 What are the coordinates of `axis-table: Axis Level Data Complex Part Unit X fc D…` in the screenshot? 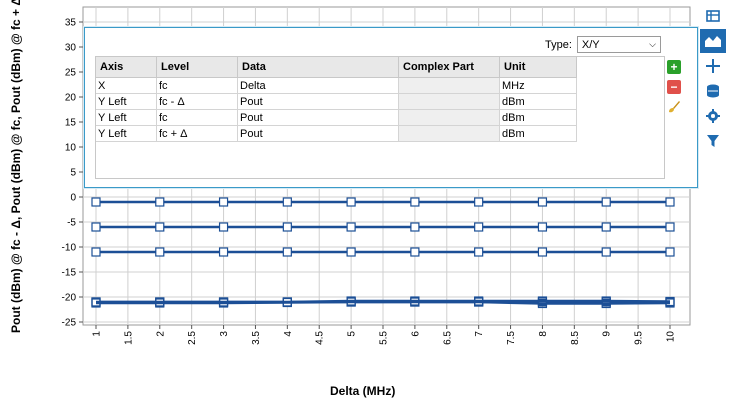 It's located at (336, 99).